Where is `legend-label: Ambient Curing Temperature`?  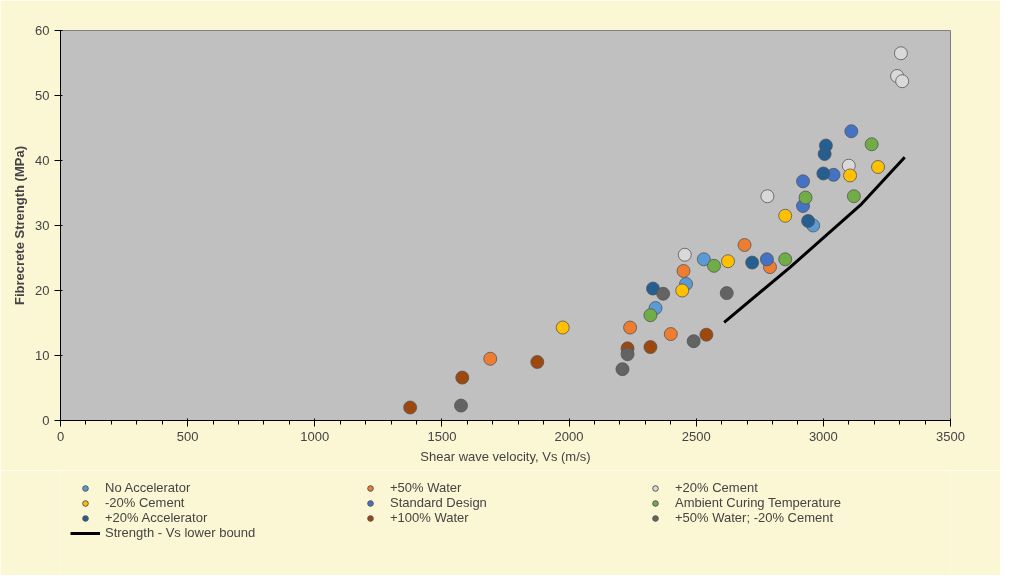
legend-label: Ambient Curing Temperature is located at coordinates (758, 502).